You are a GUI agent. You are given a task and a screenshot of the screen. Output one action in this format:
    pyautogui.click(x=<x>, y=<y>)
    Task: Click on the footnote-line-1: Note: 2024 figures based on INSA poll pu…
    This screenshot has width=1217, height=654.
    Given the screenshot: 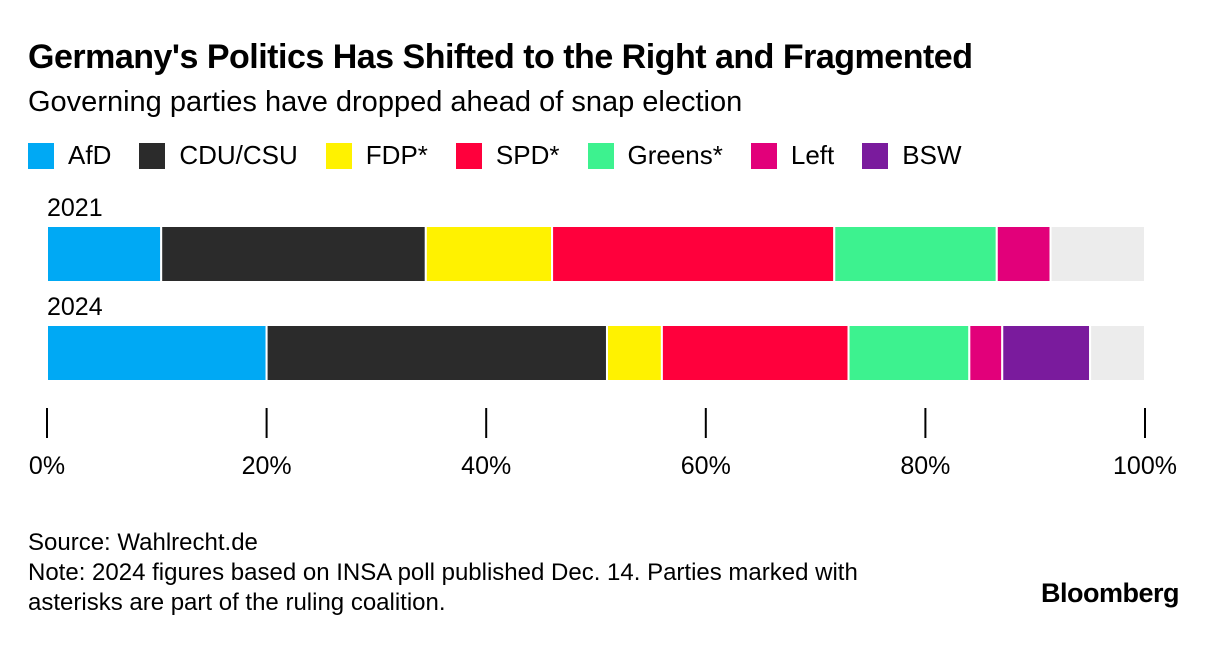 What is the action you would take?
    pyautogui.click(x=443, y=572)
    